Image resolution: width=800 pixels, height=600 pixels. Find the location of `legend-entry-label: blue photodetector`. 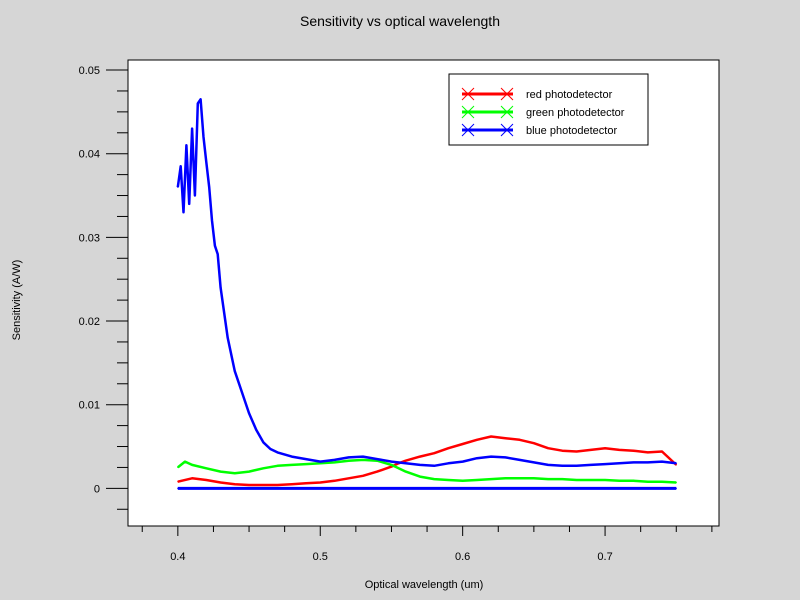

legend-entry-label: blue photodetector is located at coordinates (571, 131).